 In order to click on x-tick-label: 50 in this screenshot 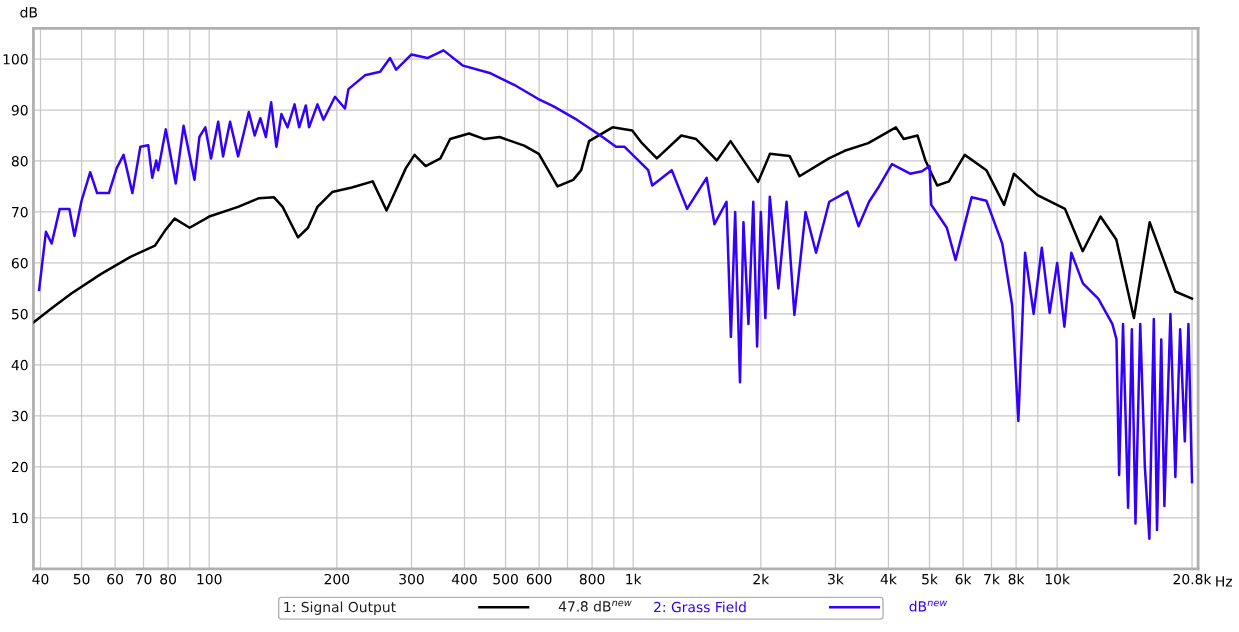, I will do `click(81, 579)`.